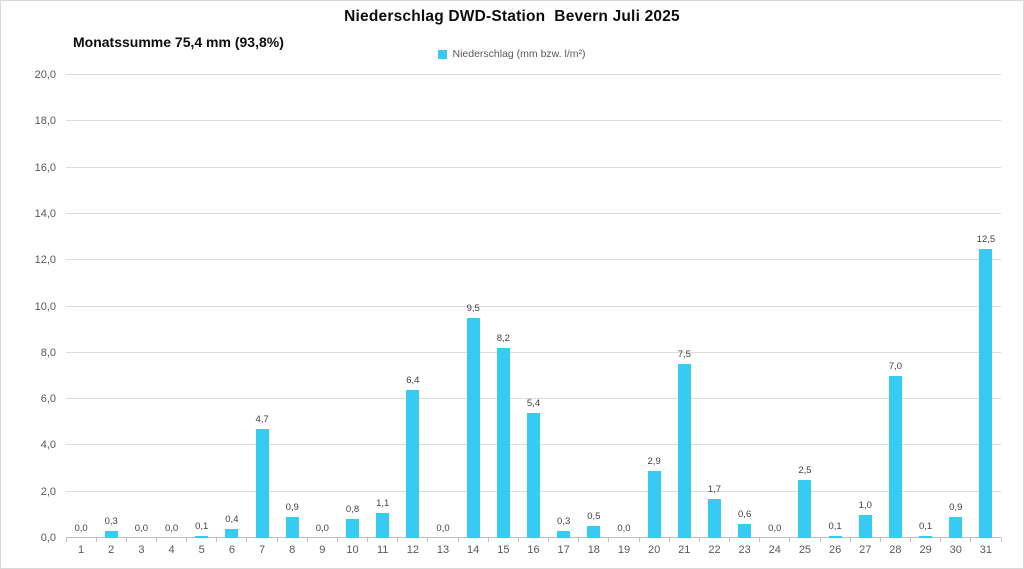 The width and height of the screenshot is (1024, 569). Describe the element at coordinates (744, 550) in the screenshot. I see `x-axis-tick-label: 23` at that location.